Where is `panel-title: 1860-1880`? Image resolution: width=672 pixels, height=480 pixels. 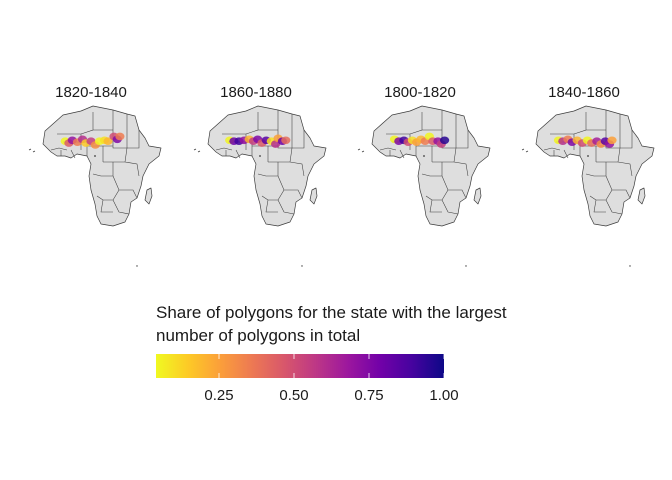
panel-title: 1860-1880 is located at coordinates (256, 92).